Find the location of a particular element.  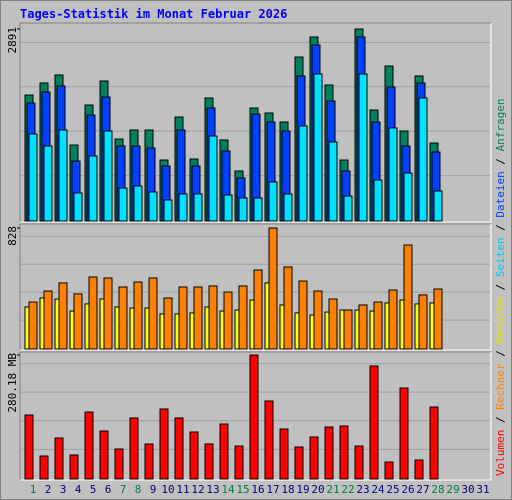

x-tick-label: 12 is located at coordinates (197, 489).